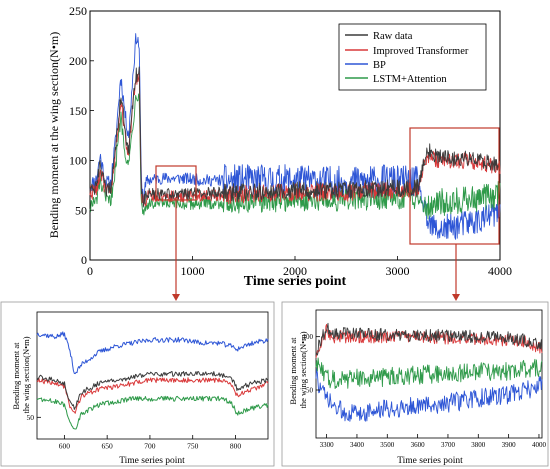 The image size is (550, 469). What do you see at coordinates (410, 79) in the screenshot?
I see `legend-label-lstm-attention: LSTM+Attention` at bounding box center [410, 79].